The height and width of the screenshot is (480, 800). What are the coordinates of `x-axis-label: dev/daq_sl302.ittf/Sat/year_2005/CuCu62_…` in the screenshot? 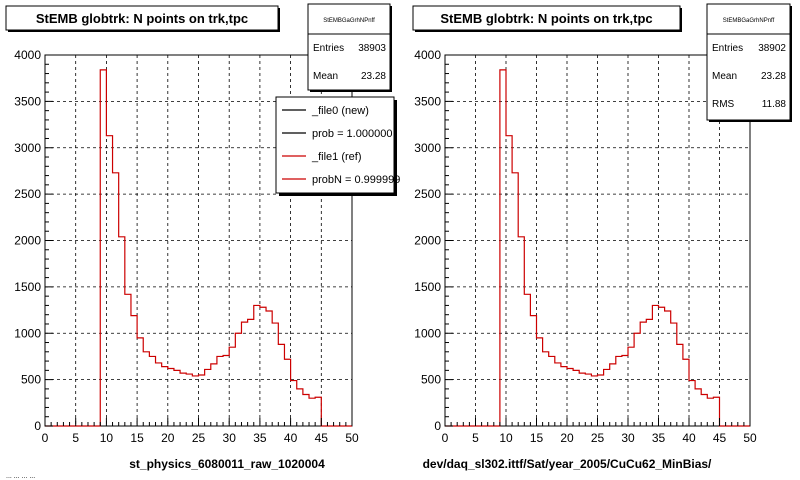 It's located at (567, 464).